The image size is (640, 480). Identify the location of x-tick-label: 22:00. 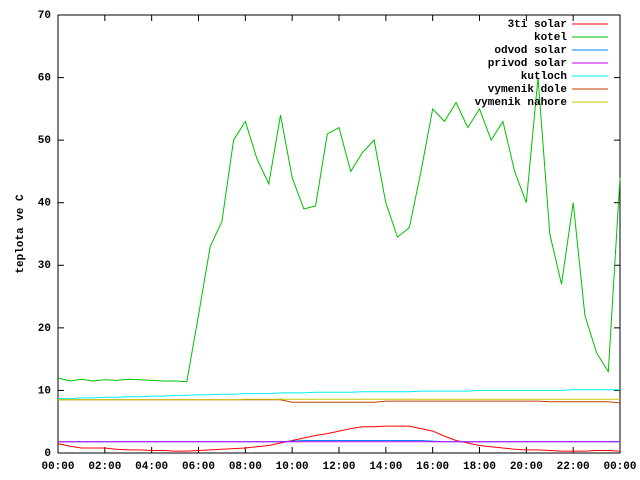
(573, 467).